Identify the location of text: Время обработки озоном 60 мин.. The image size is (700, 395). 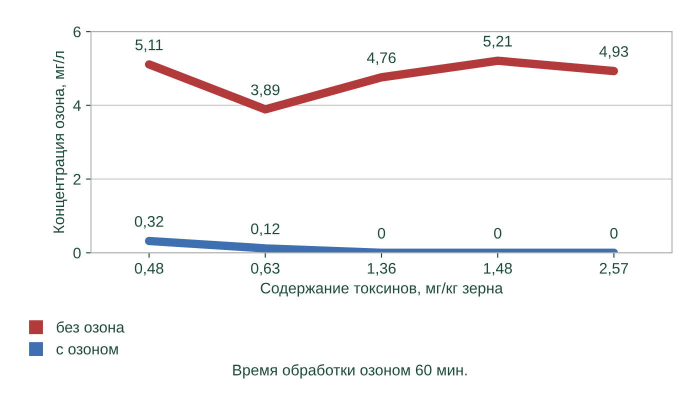
(350, 371).